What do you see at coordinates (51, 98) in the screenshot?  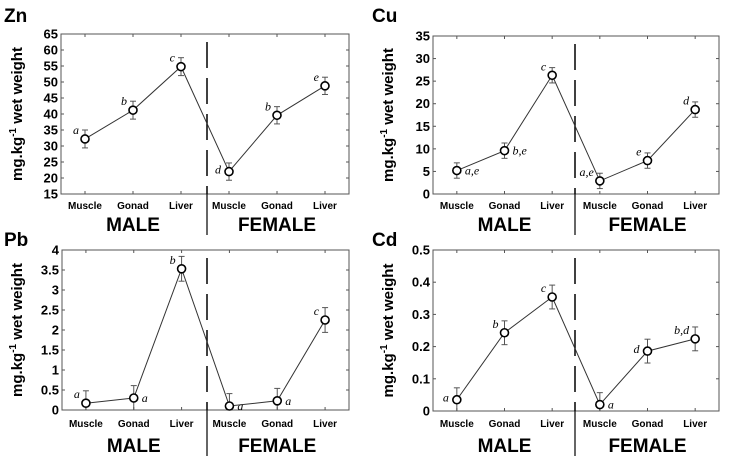 I see `y-tick-label: 45` at bounding box center [51, 98].